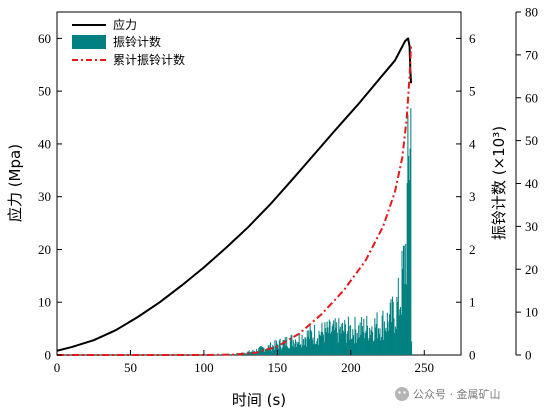 The image size is (550, 415). Describe the element at coordinates (528, 355) in the screenshot. I see `y-right-tick-label-0: 0` at that location.